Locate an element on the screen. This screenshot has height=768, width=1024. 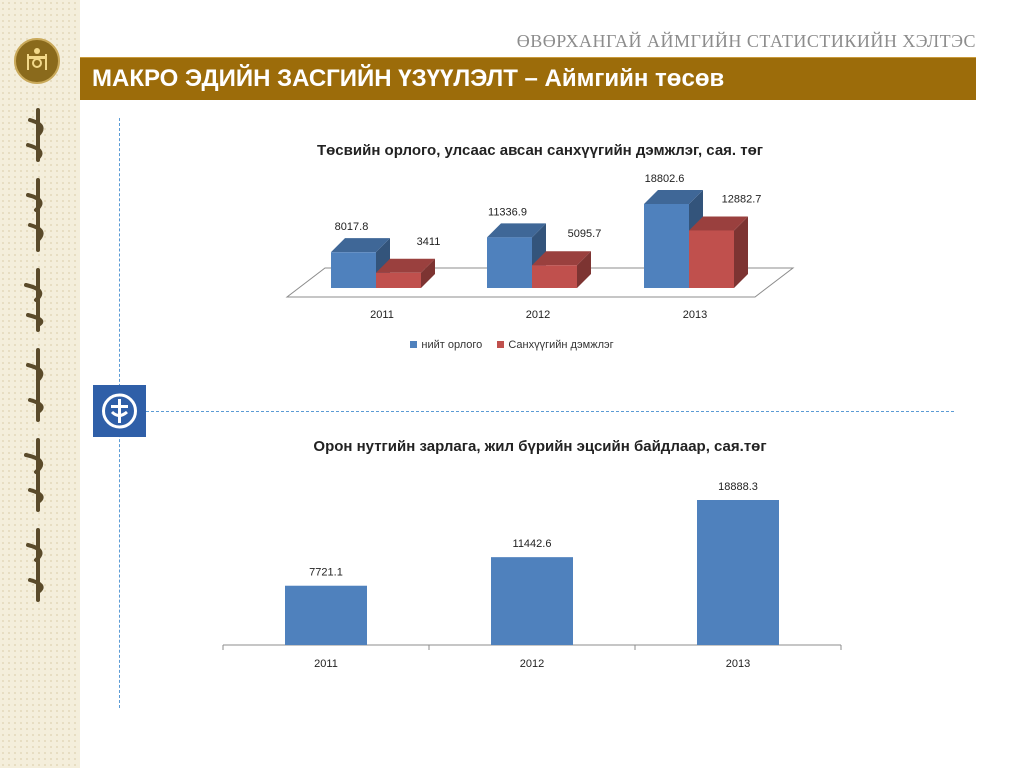
bar-2011 is located at coordinates (326, 615).